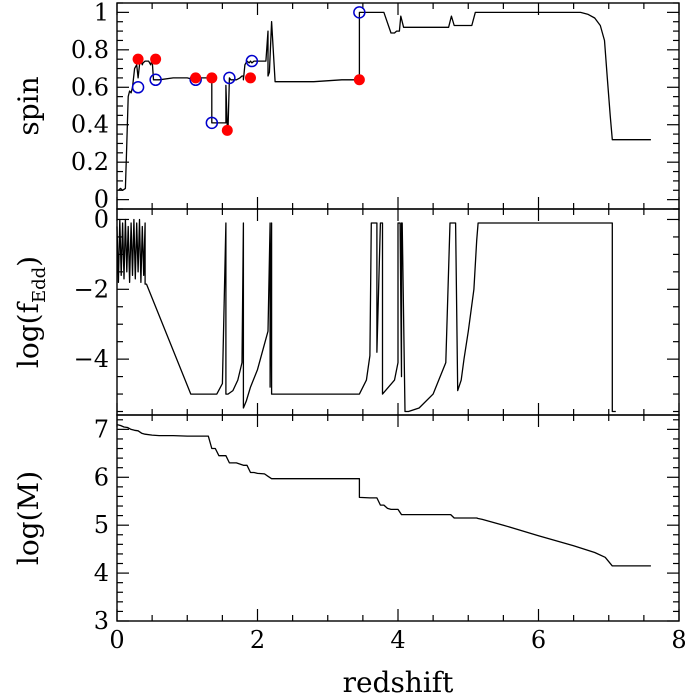 The height and width of the screenshot is (697, 686). What do you see at coordinates (39, 285) in the screenshot?
I see `fedd-ylabel-sub: Edd` at bounding box center [39, 285].